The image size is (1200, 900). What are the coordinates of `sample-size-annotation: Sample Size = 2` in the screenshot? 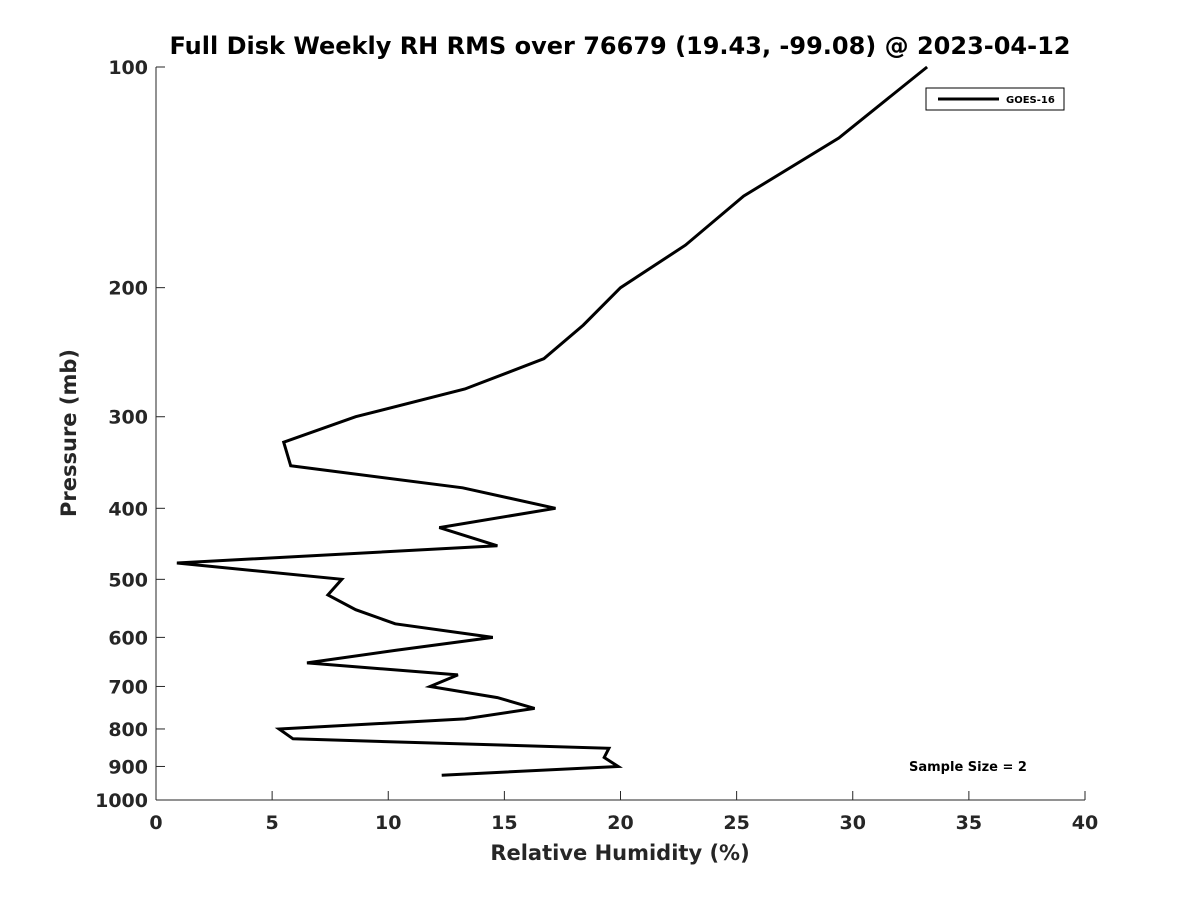 It's located at (968, 767).